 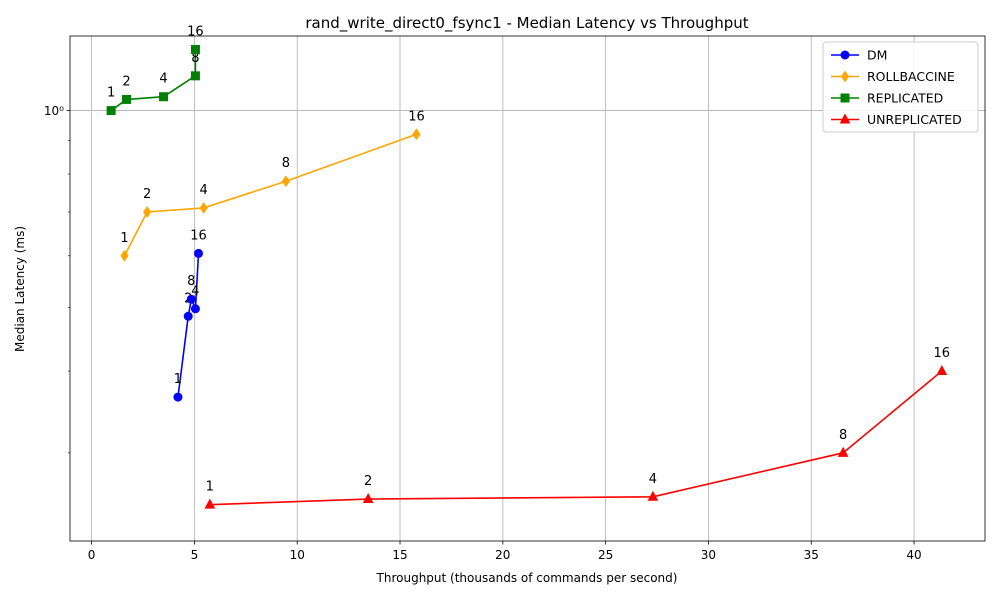 What do you see at coordinates (843, 435) in the screenshot?
I see `data-label-unreplicated: 8` at bounding box center [843, 435].